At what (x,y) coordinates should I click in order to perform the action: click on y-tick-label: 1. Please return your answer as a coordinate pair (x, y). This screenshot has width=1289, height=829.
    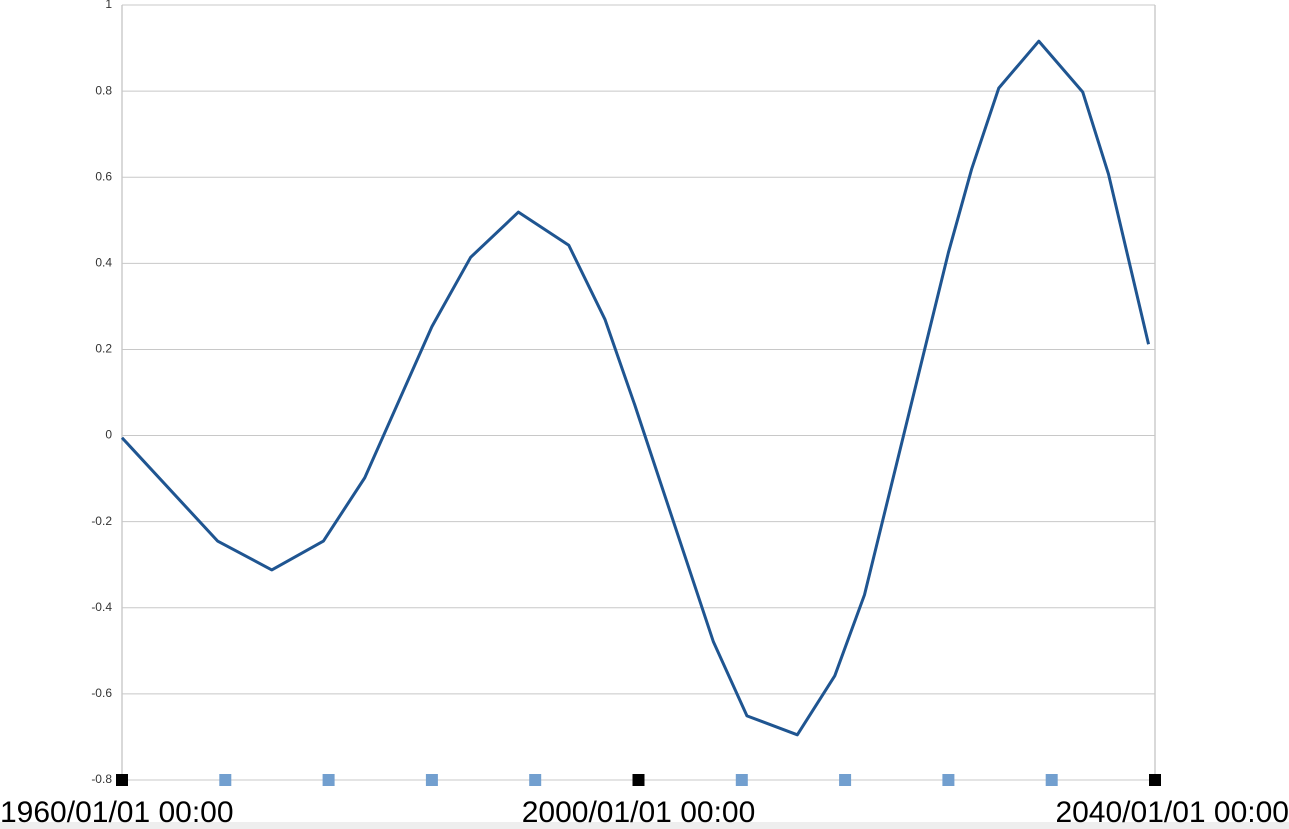
    Looking at the image, I should click on (108, 5).